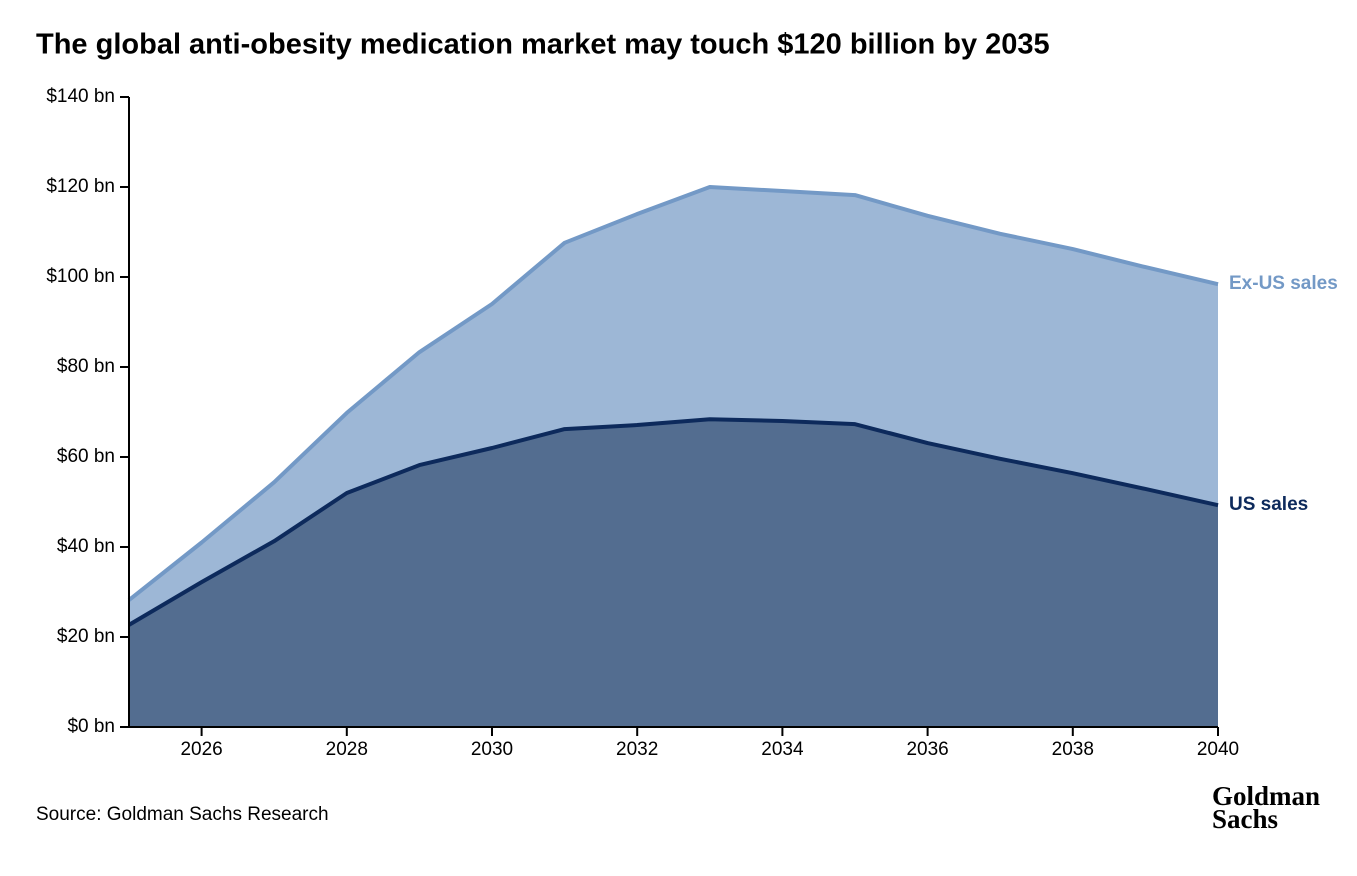 The image size is (1357, 876). Describe the element at coordinates (91, 726) in the screenshot. I see `y-tick-label: $0 bn` at that location.